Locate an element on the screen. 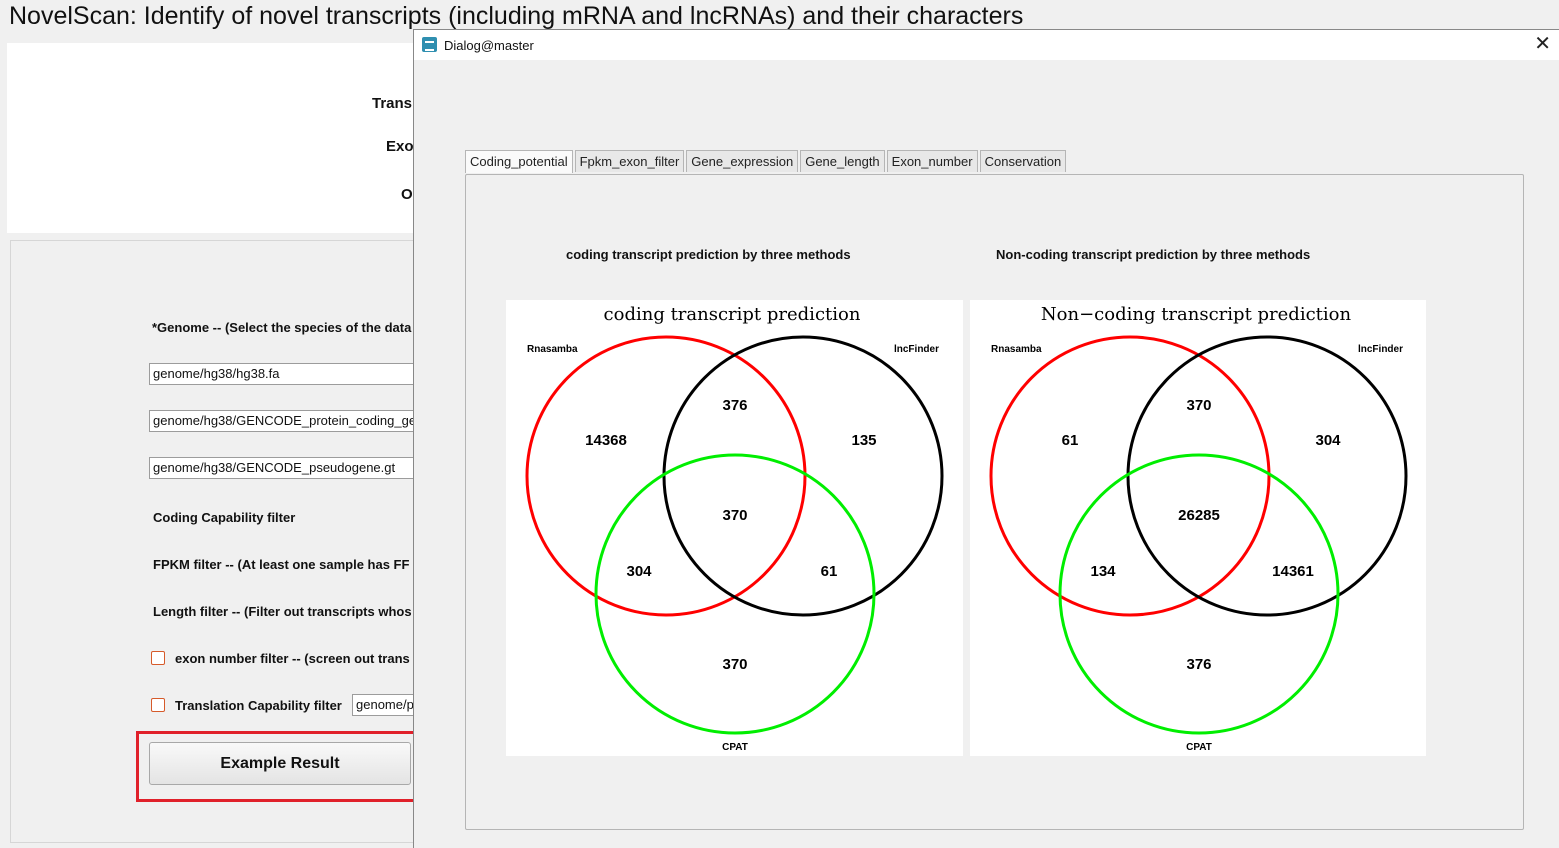 This screenshot has height=848, width=1559. translation-path-field: genome/p is located at coordinates (385, 705).